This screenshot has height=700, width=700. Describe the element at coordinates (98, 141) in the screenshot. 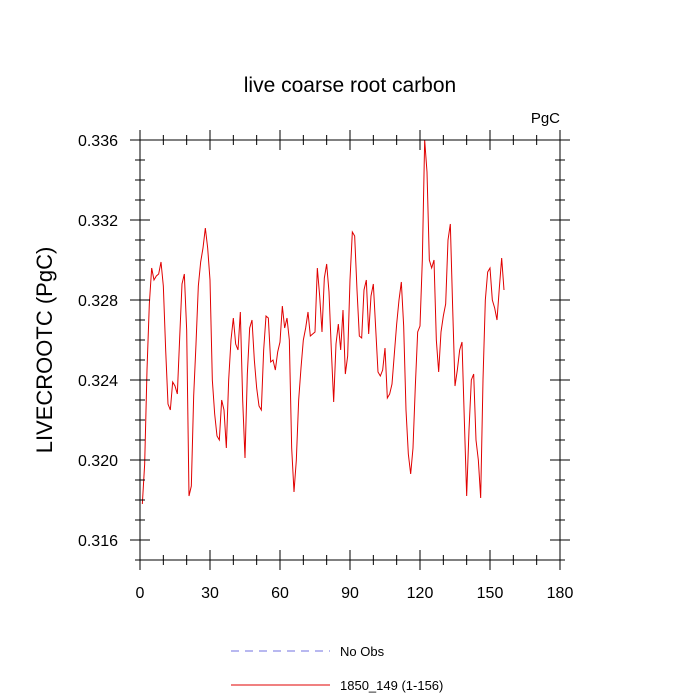

I see `y-tick-label-5: 0.336` at that location.